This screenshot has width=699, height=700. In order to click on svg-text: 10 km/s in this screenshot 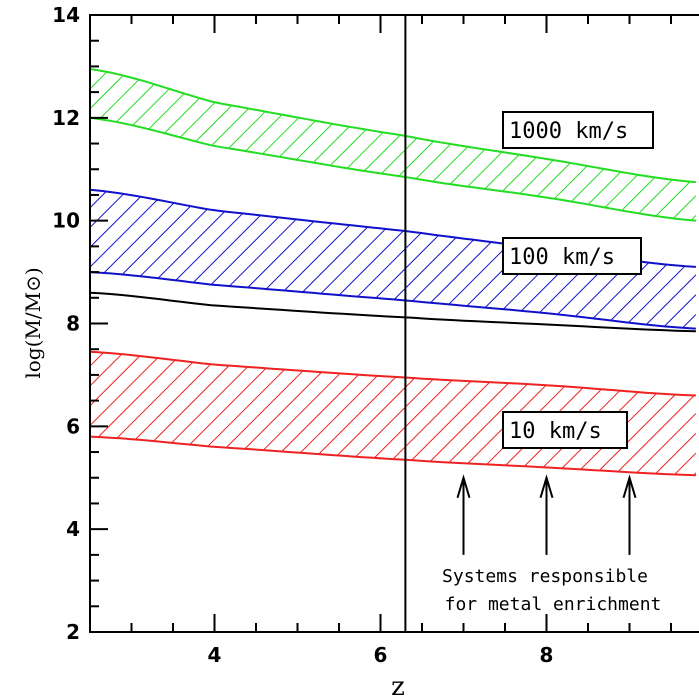, I will do `click(555, 431)`.